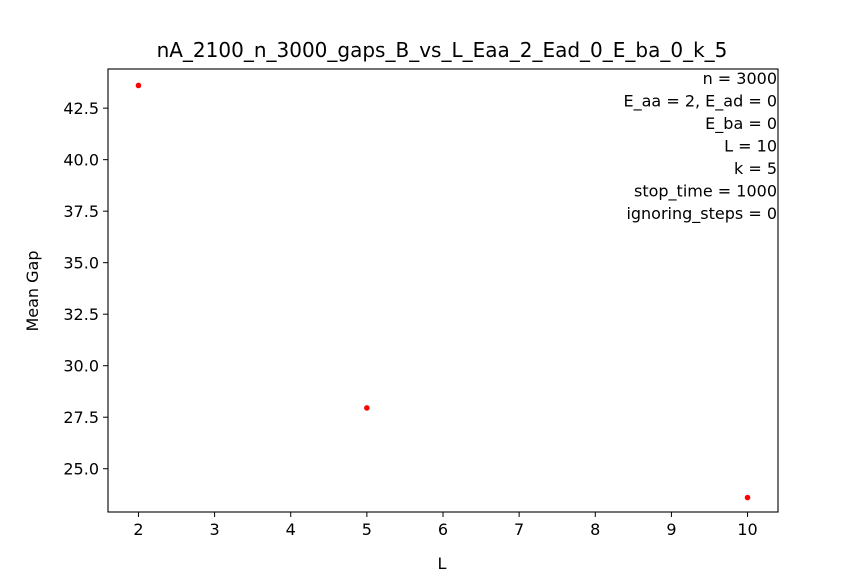  What do you see at coordinates (81, 211) in the screenshot?
I see `y-tick-label: 37.5` at bounding box center [81, 211].